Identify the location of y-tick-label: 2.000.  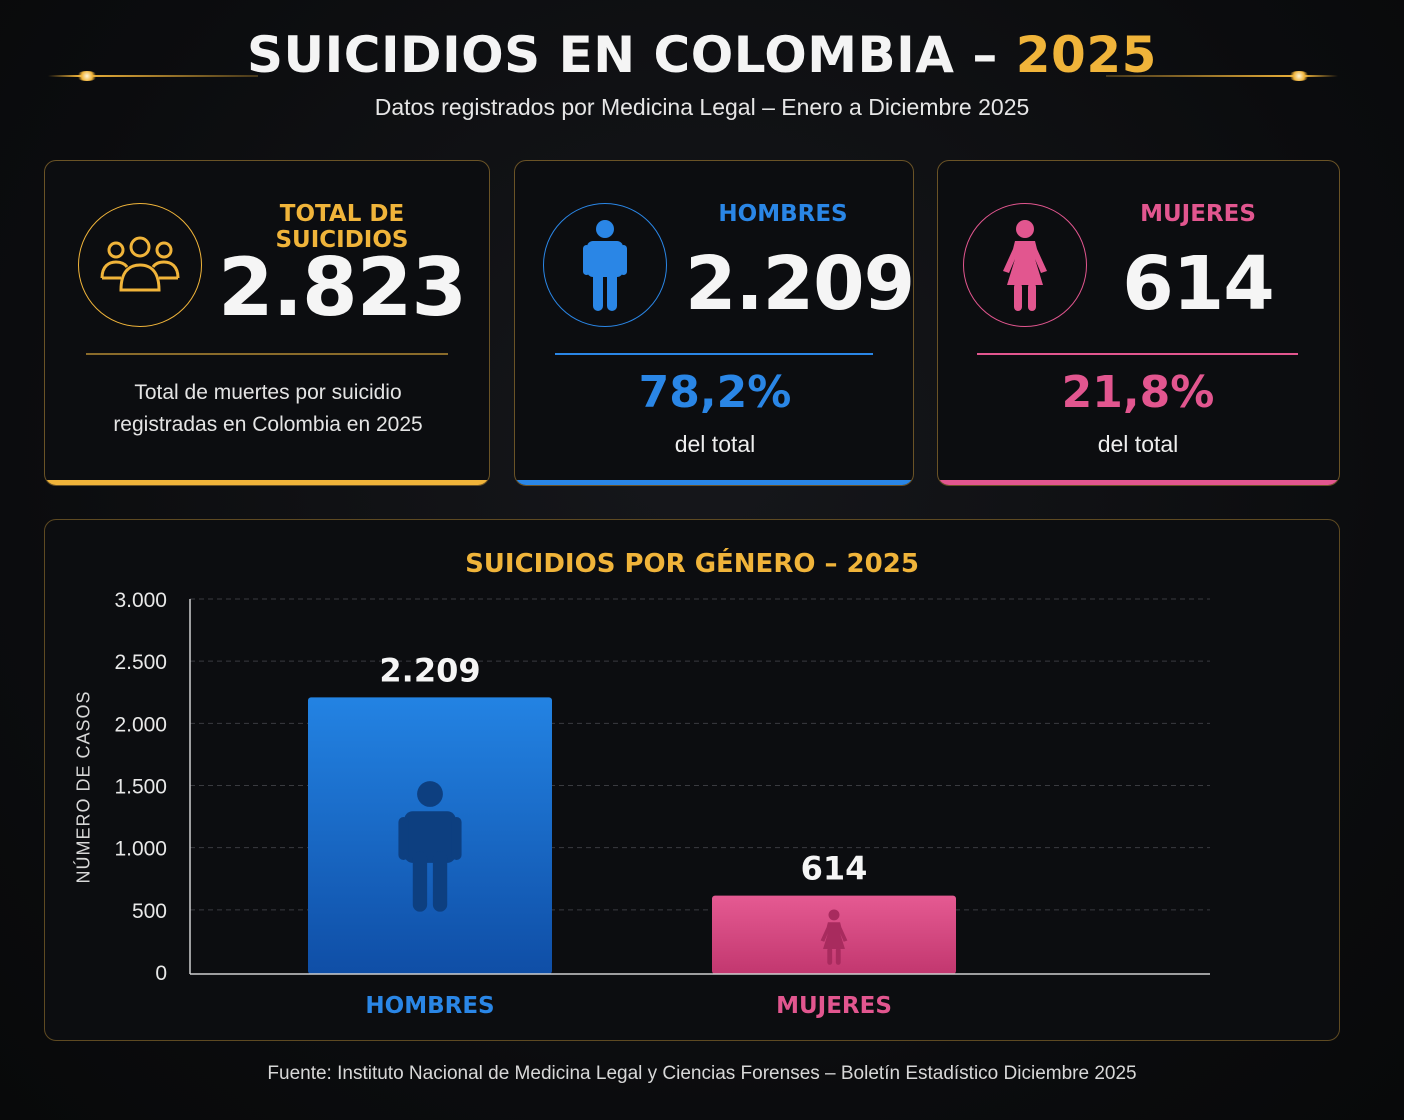
(140, 724).